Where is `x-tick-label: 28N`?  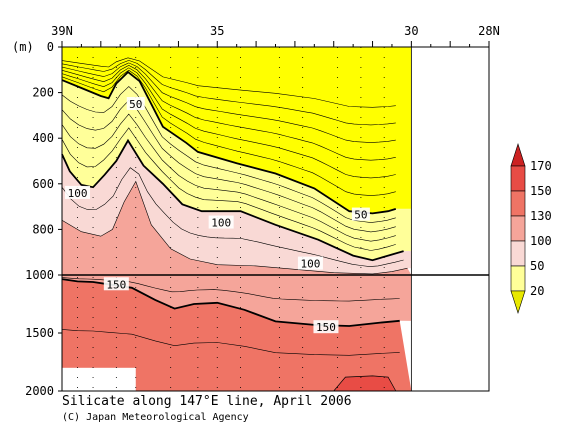
x-tick-label: 28N is located at coordinates (489, 31).